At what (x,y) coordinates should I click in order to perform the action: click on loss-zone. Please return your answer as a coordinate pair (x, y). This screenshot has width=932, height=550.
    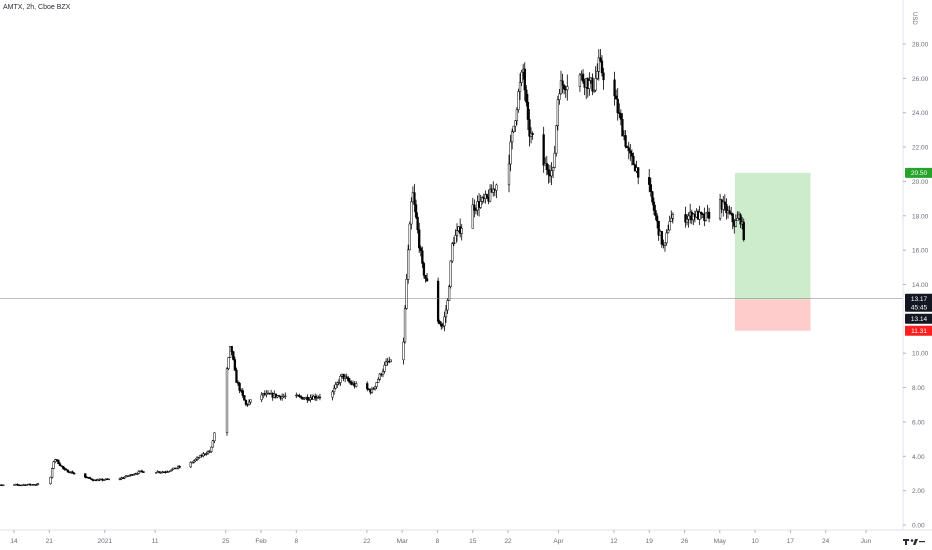
    Looking at the image, I should click on (772, 315).